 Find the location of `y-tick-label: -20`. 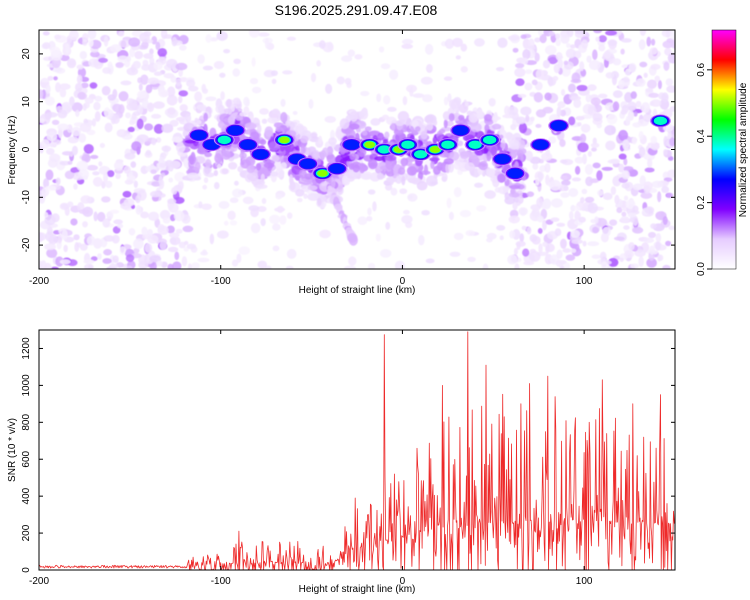

y-tick-label: -20 is located at coordinates (26, 244).